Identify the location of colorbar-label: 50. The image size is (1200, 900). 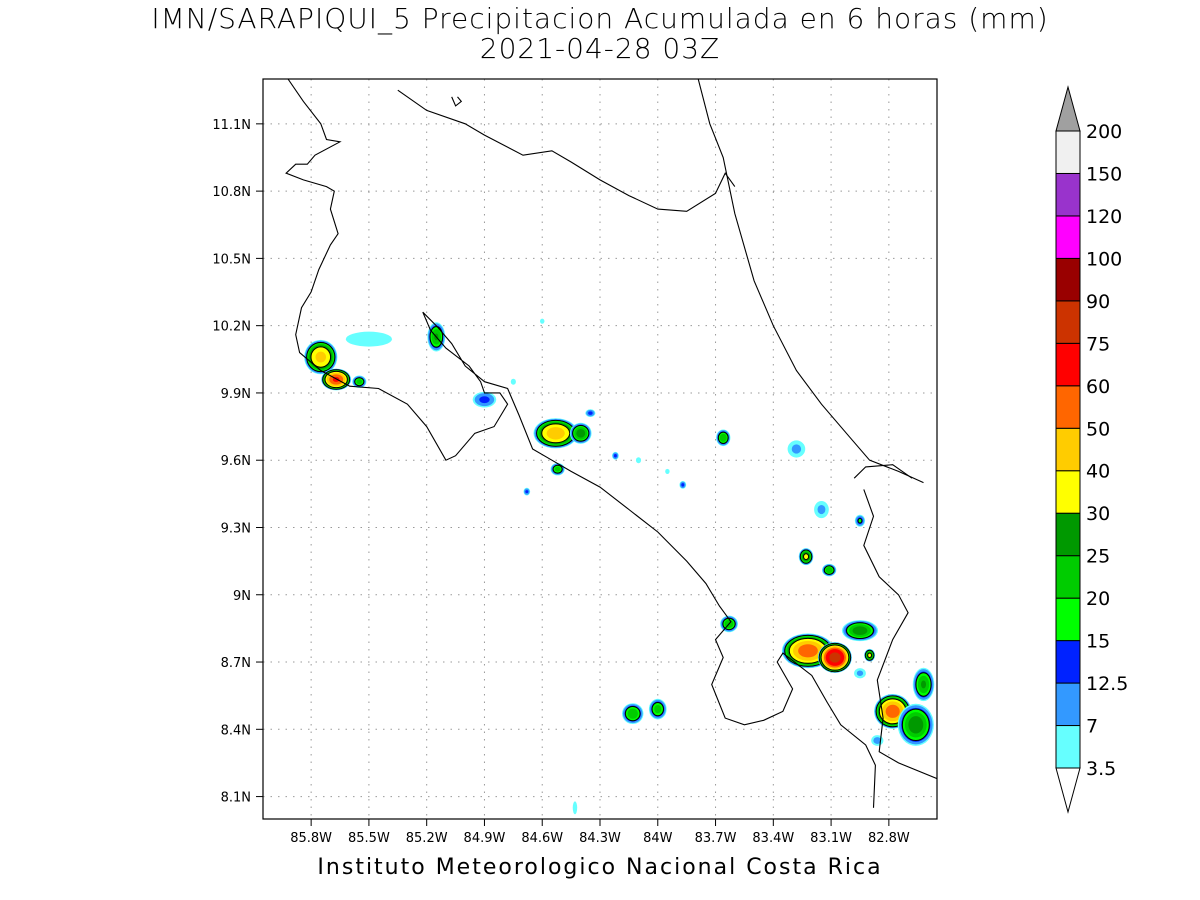
(1098, 429).